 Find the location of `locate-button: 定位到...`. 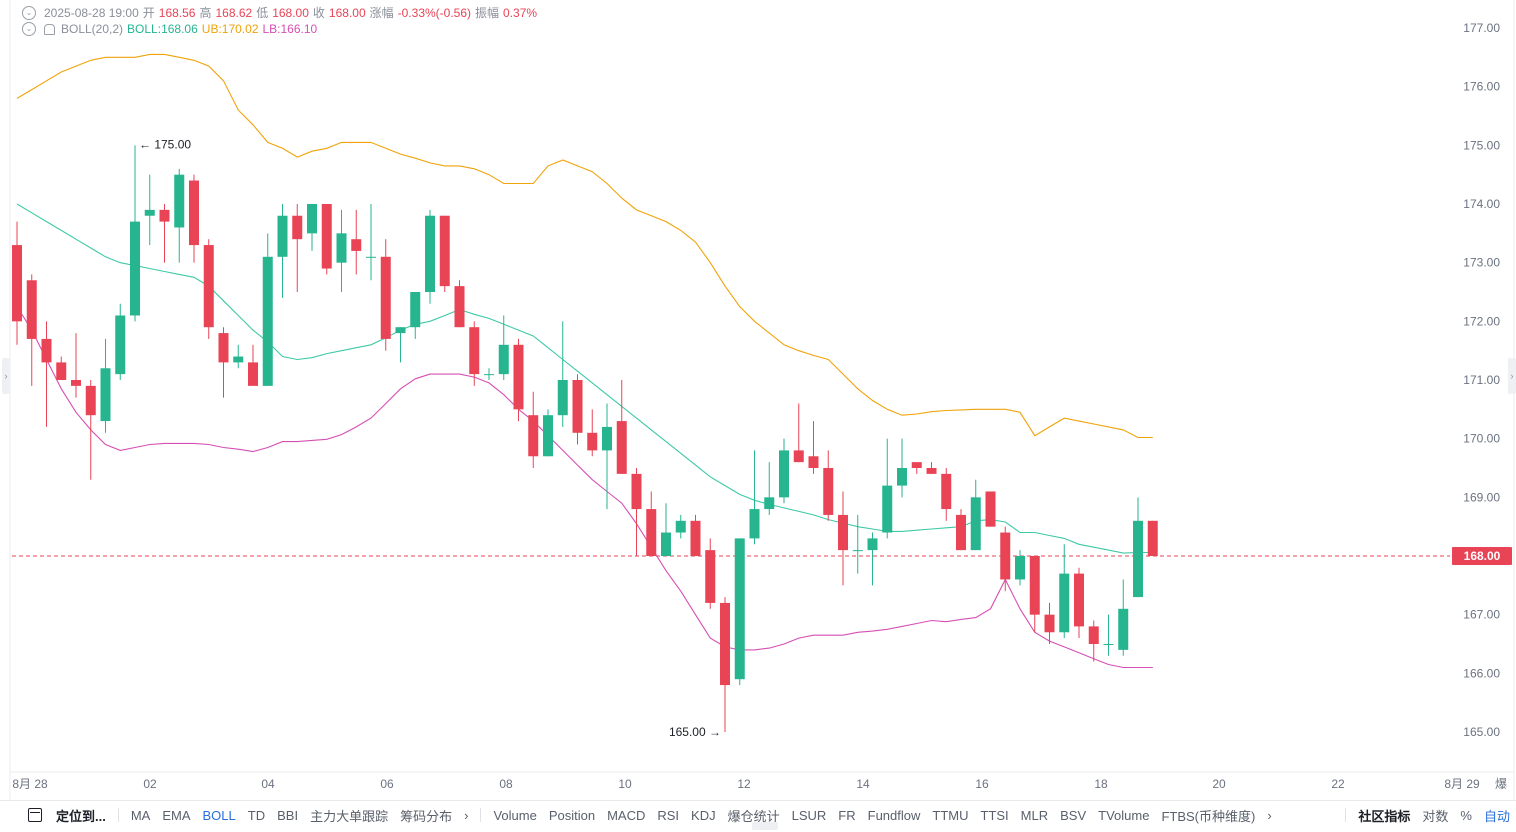

locate-button: 定位到... is located at coordinates (81, 816).